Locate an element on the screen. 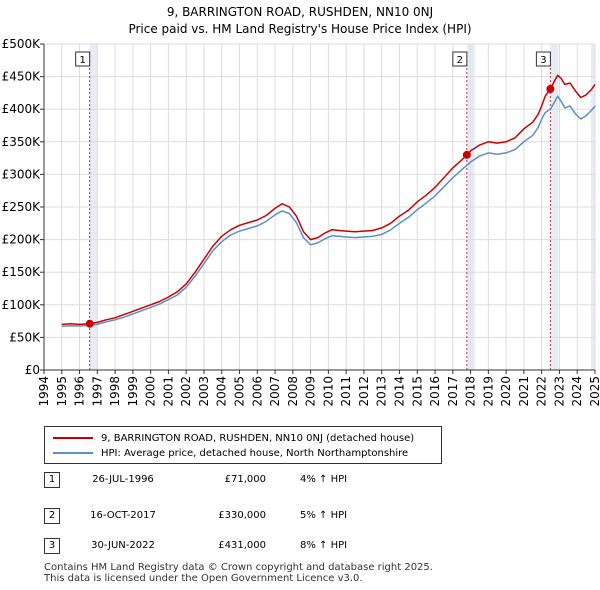 The height and width of the screenshot is (590, 600). sale-price: £431,000 is located at coordinates (242, 545).